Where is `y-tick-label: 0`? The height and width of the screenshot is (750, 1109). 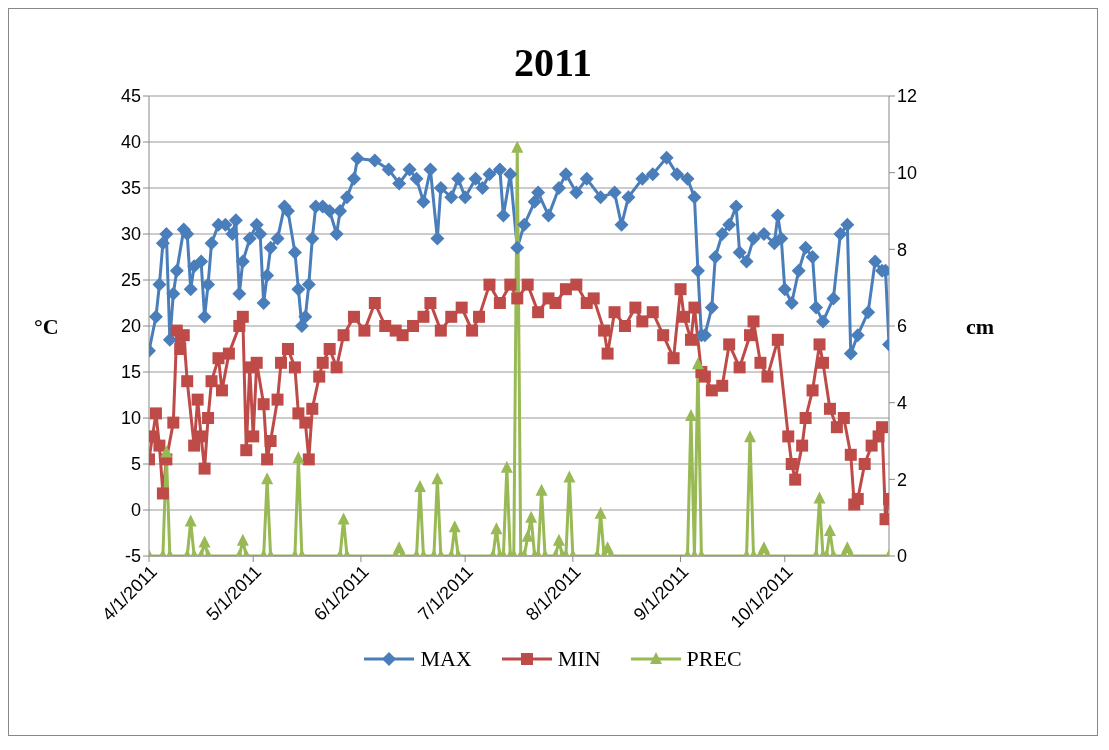 y-tick-label: 0 is located at coordinates (135, 510).